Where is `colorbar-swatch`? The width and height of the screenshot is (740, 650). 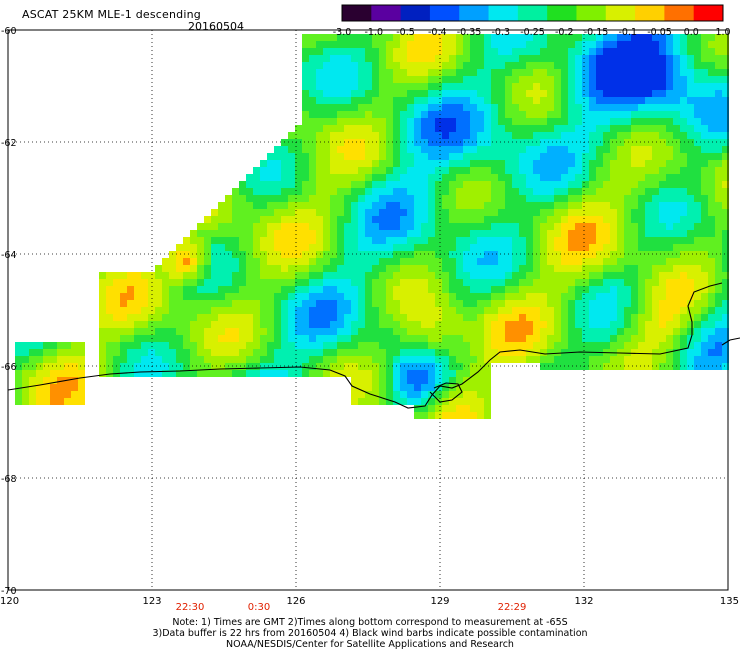
colorbar-swatch is located at coordinates (503, 13).